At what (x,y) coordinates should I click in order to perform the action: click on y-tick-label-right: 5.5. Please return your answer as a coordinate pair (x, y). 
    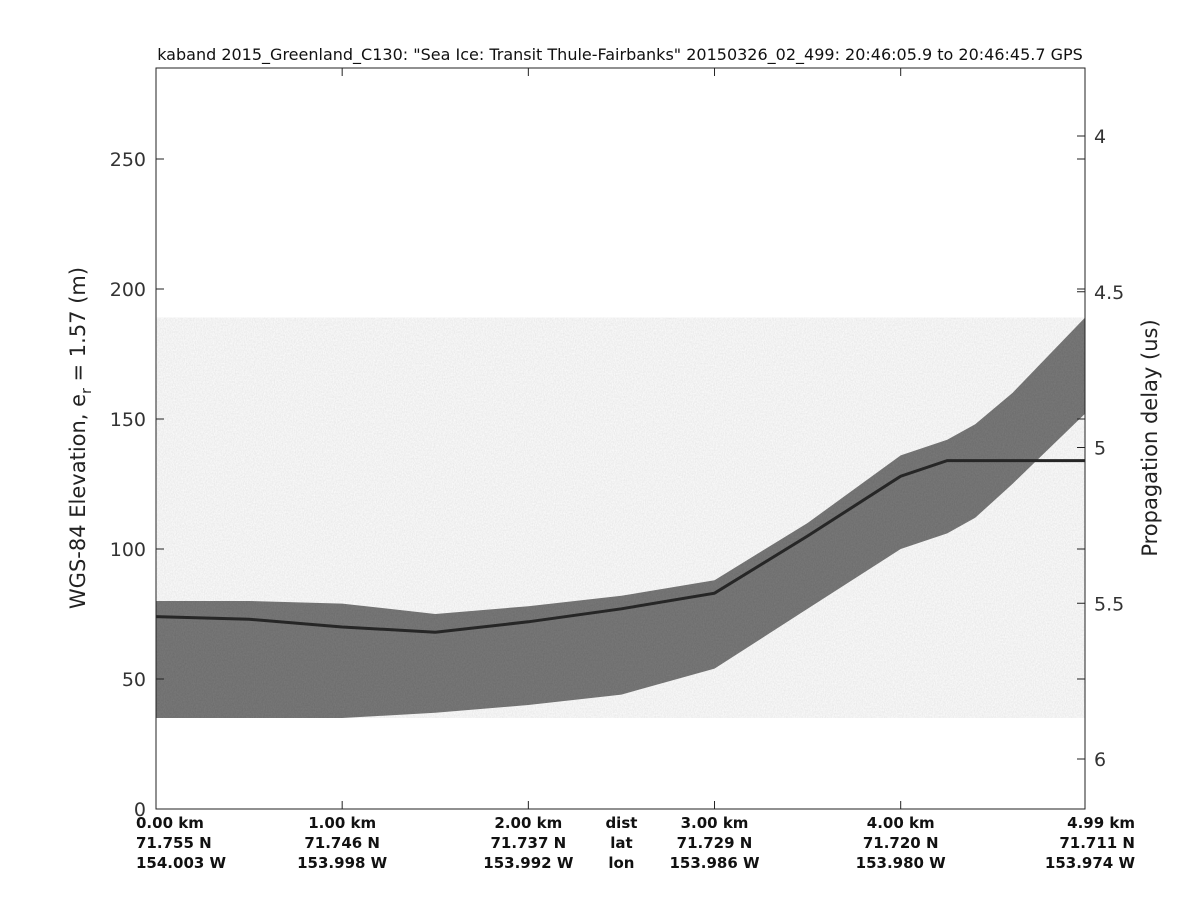
    Looking at the image, I should click on (1109, 604).